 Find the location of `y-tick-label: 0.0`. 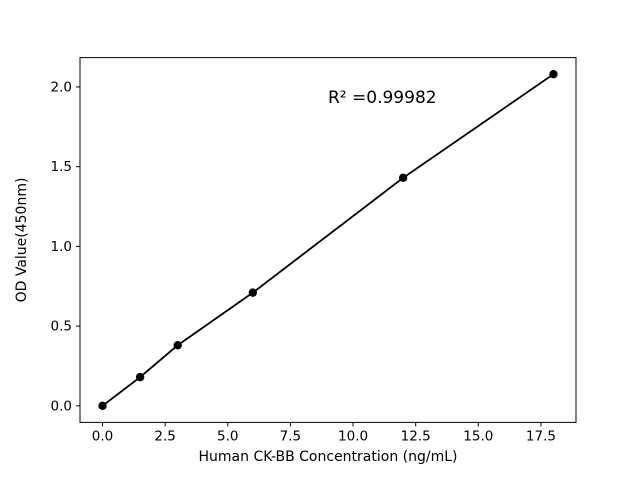

y-tick-label: 0.0 is located at coordinates (61, 406).